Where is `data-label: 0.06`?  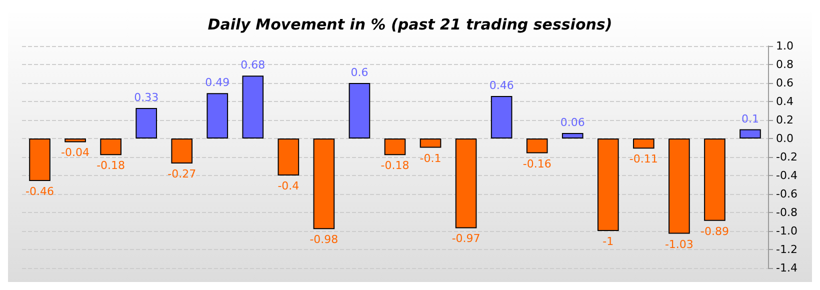 data-label: 0.06 is located at coordinates (572, 122).